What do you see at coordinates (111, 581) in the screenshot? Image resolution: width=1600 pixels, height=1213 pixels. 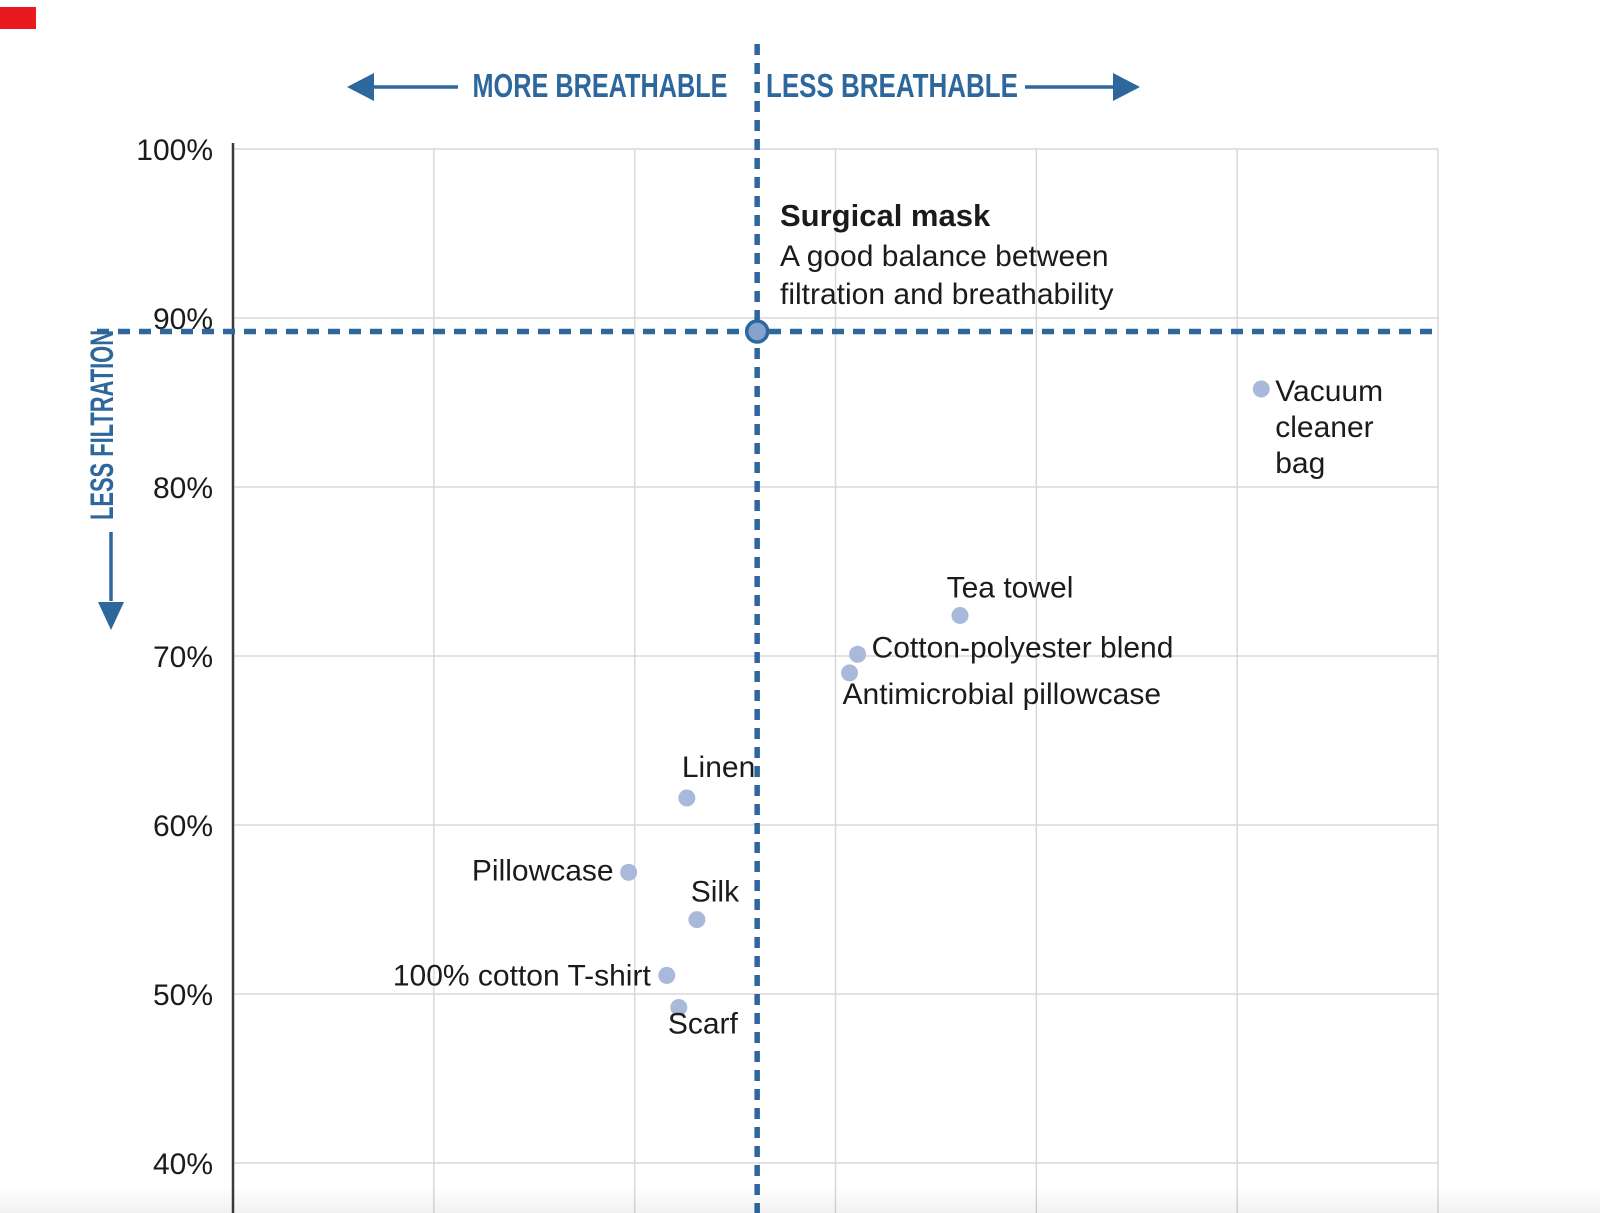 I see `less-filtration-arrow-icon` at bounding box center [111, 581].